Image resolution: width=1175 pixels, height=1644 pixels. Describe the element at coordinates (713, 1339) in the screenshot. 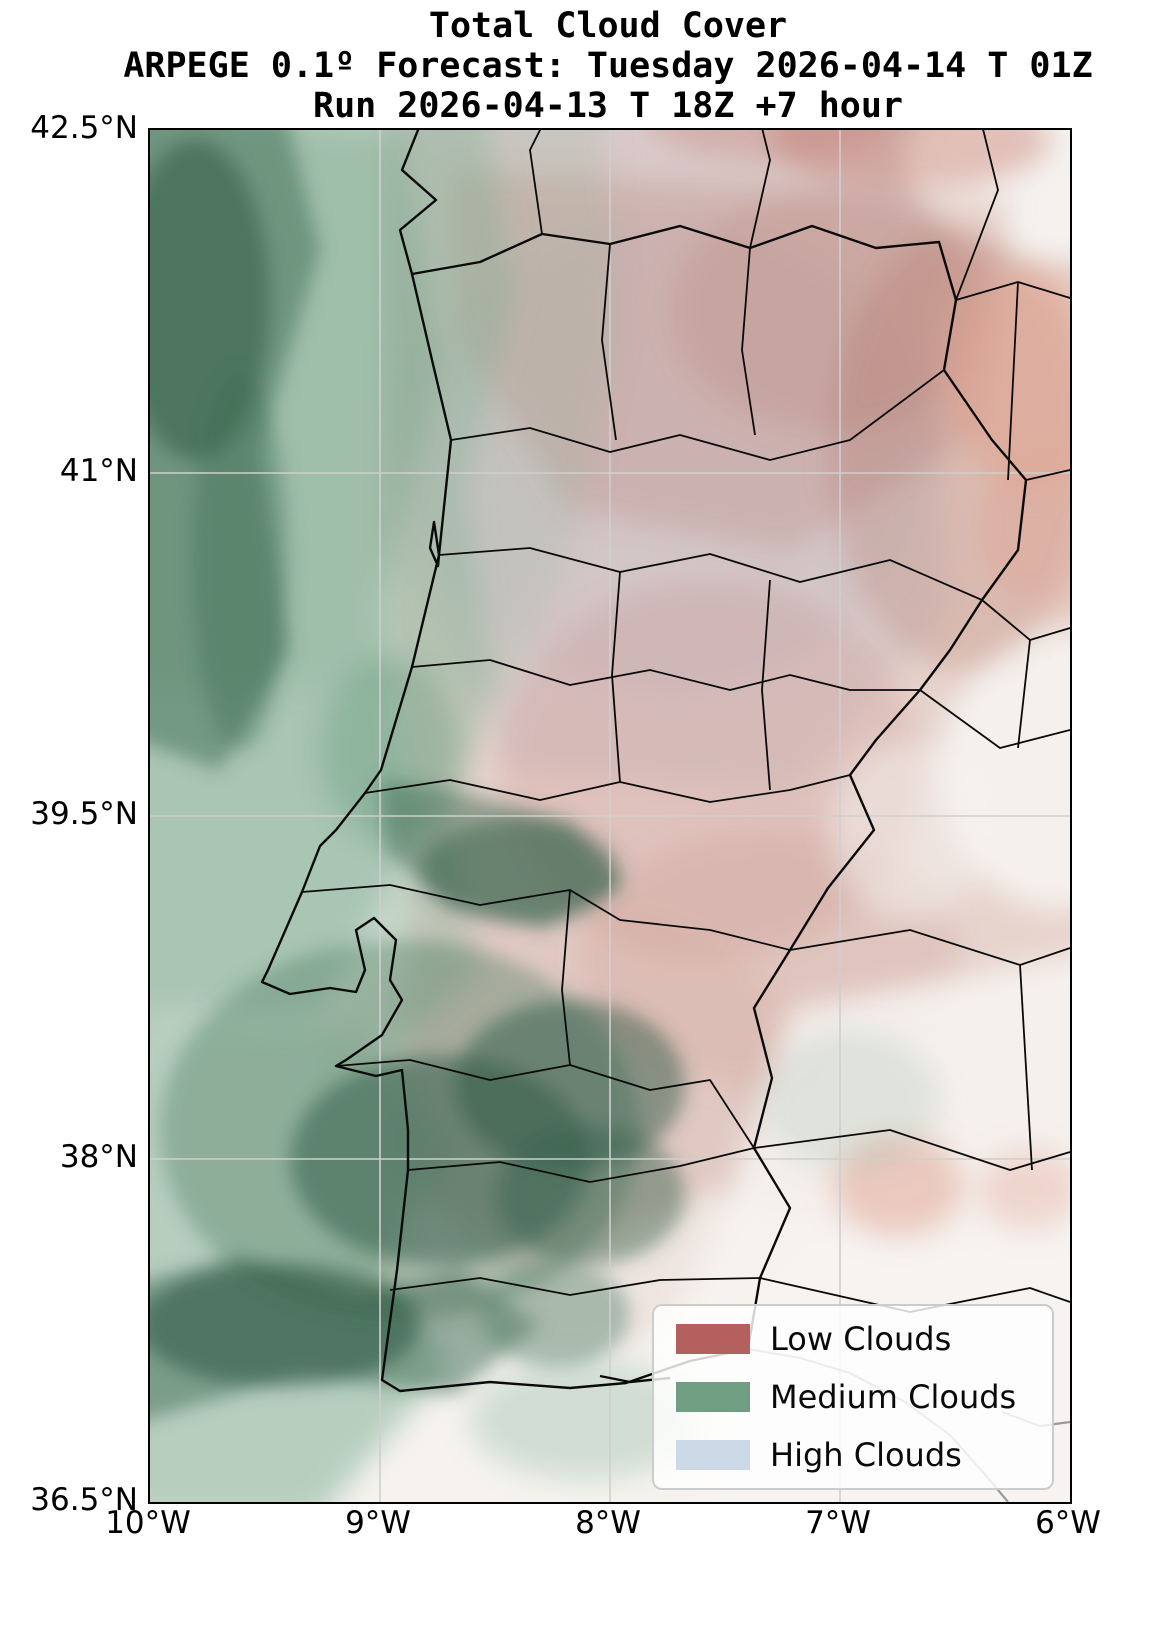

I see `legend-swatch-low-clouds` at that location.